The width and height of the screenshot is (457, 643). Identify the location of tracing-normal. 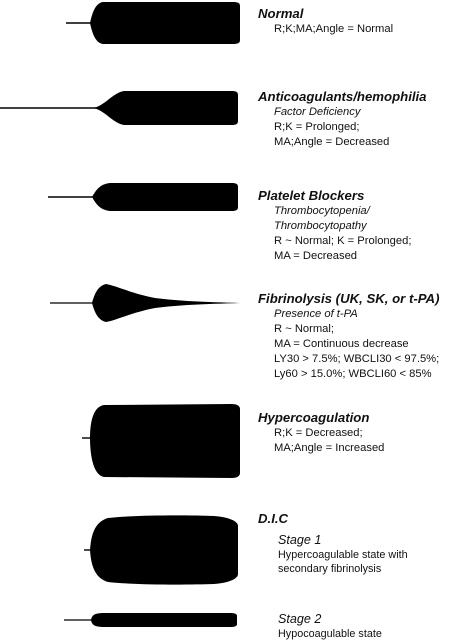
(153, 23).